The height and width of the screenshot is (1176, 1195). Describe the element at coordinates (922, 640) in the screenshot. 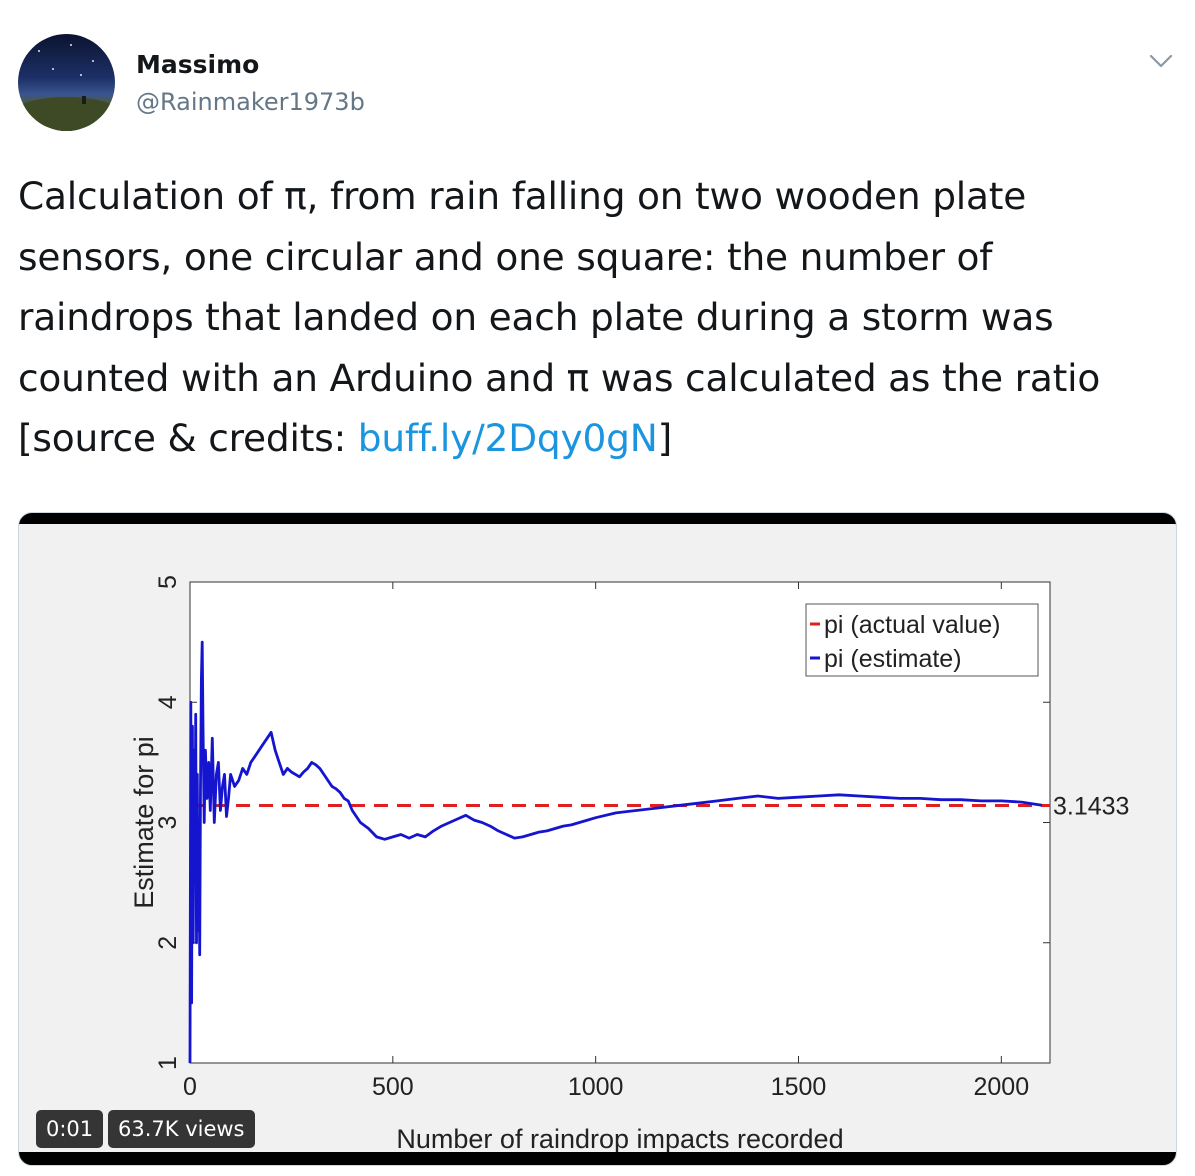

I see `legend-box` at that location.